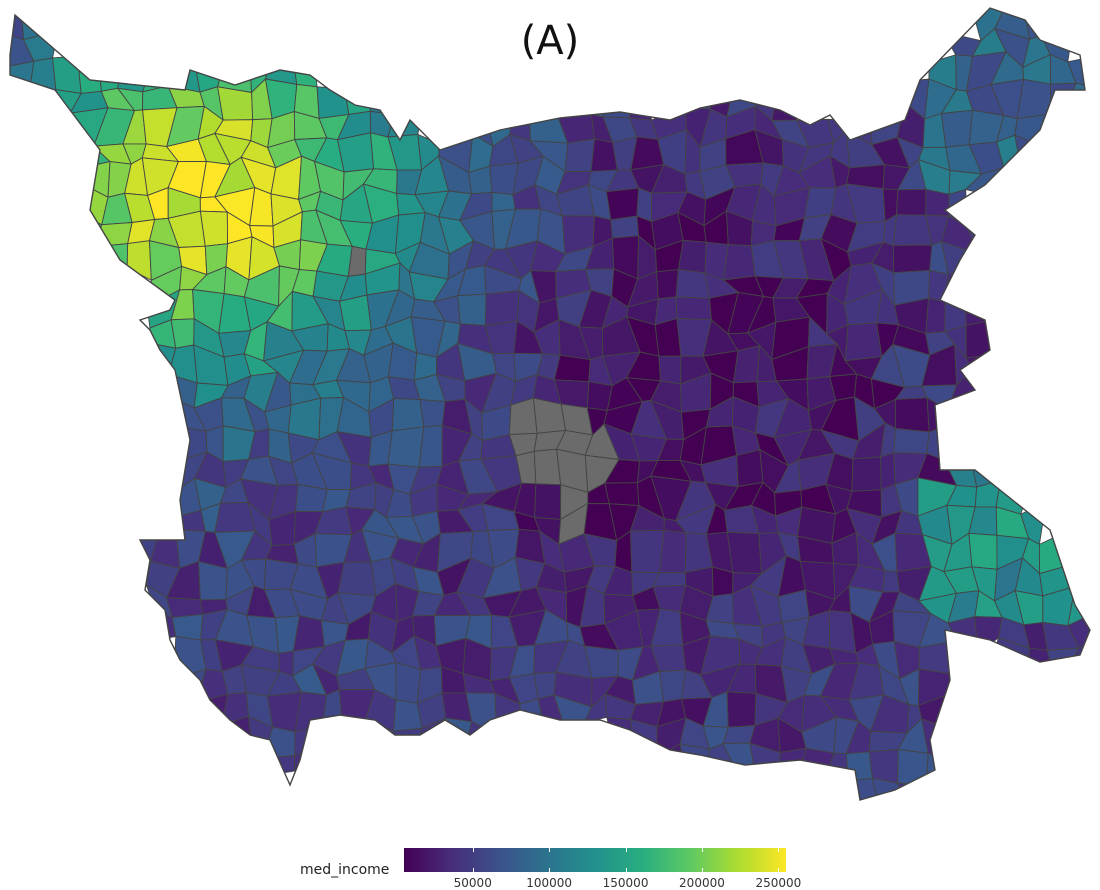 The image size is (1100, 890). I want to click on map-title: (A), so click(550, 41).